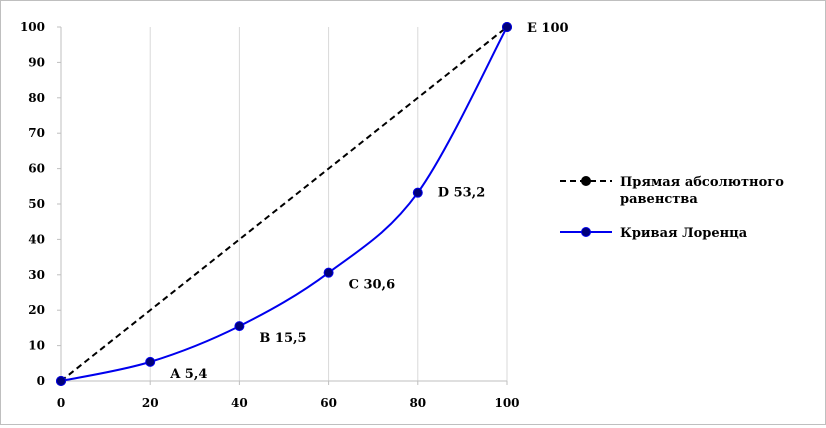 The width and height of the screenshot is (826, 428). Describe the element at coordinates (188, 374) in the screenshot. I see `point-label-20: A 5,4` at that location.